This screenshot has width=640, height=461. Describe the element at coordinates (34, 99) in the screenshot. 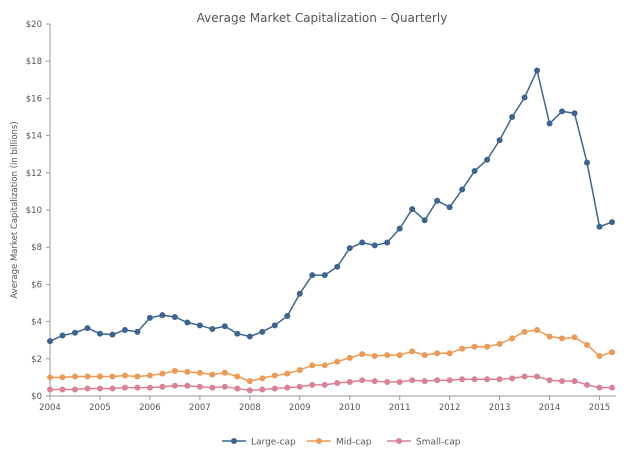

I see `y-tick-label: $16` at that location.